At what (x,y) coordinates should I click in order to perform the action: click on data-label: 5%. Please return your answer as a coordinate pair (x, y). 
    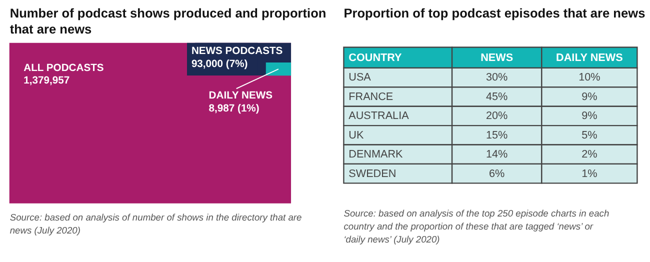
    Looking at the image, I should click on (590, 135).